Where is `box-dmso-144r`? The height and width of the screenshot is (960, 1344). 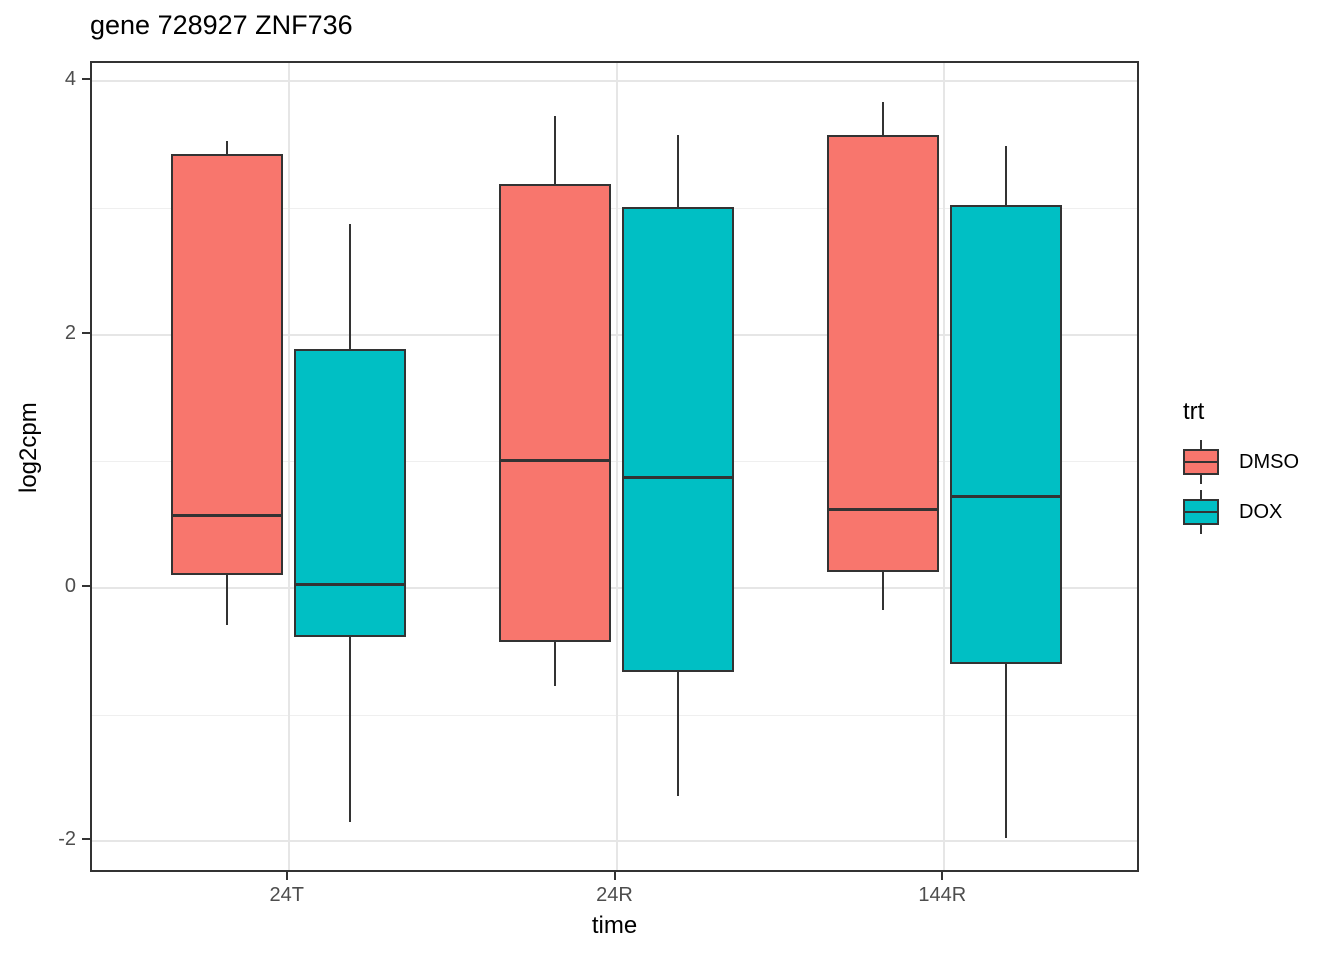
box-dmso-144r is located at coordinates (882, 353).